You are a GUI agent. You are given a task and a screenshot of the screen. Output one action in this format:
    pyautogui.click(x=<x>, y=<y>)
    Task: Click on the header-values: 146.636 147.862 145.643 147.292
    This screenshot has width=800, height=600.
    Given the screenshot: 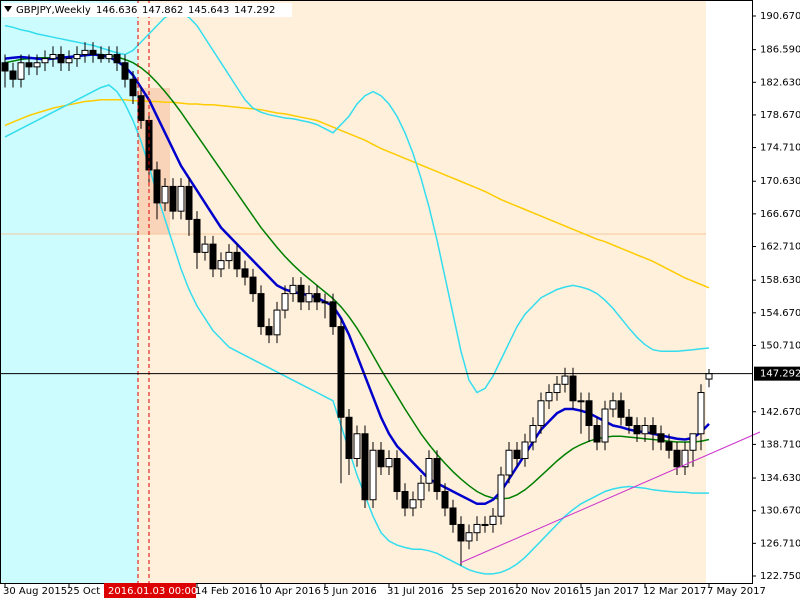 What is the action you would take?
    pyautogui.click(x=185, y=10)
    